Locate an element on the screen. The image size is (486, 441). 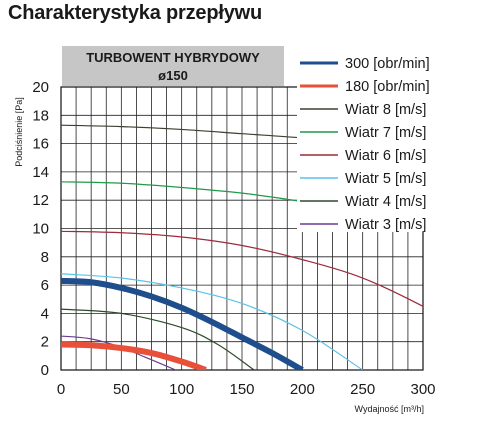
legend-label: 180 [obr/min] is located at coordinates (387, 87).